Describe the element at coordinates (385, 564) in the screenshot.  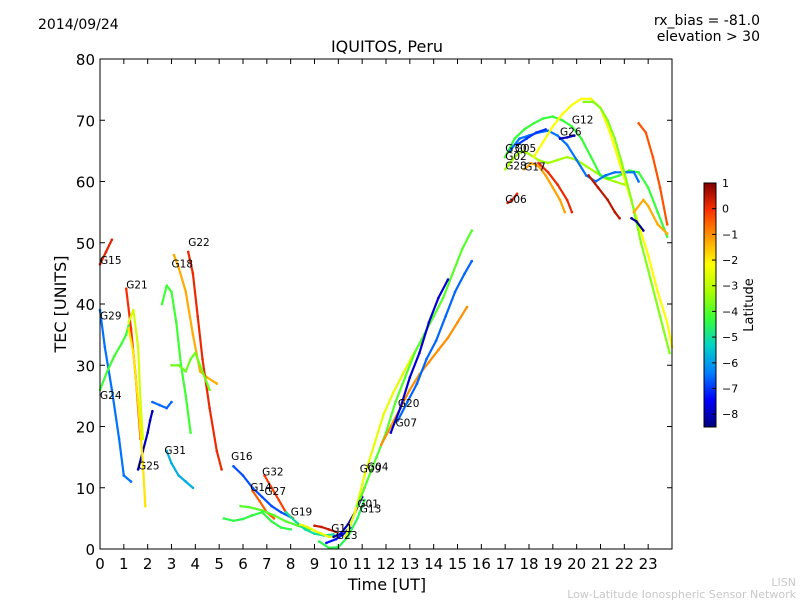
I see `x-tick-label: 12` at that location.